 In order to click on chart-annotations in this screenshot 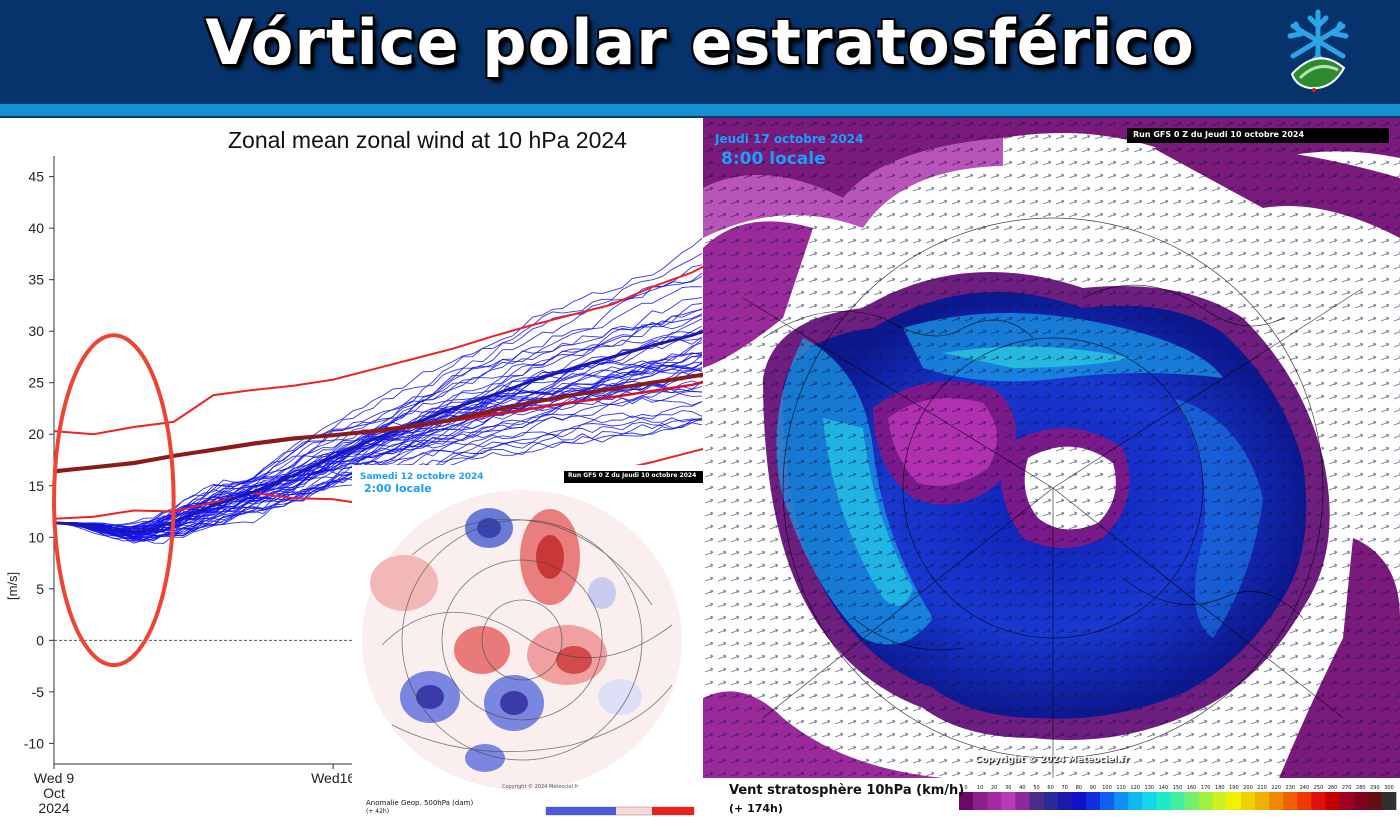, I will do `click(113, 500)`.